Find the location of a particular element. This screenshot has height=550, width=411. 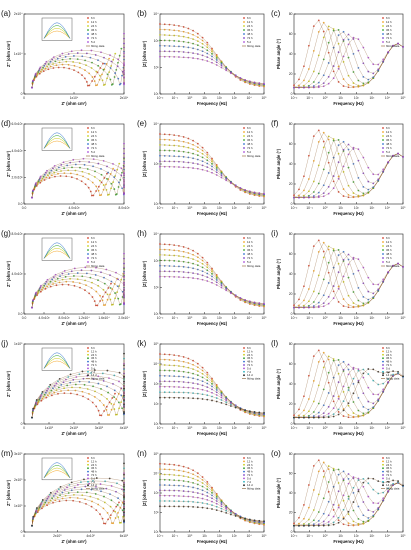

x-tick-label: 0 is located at coordinates (24, 536).